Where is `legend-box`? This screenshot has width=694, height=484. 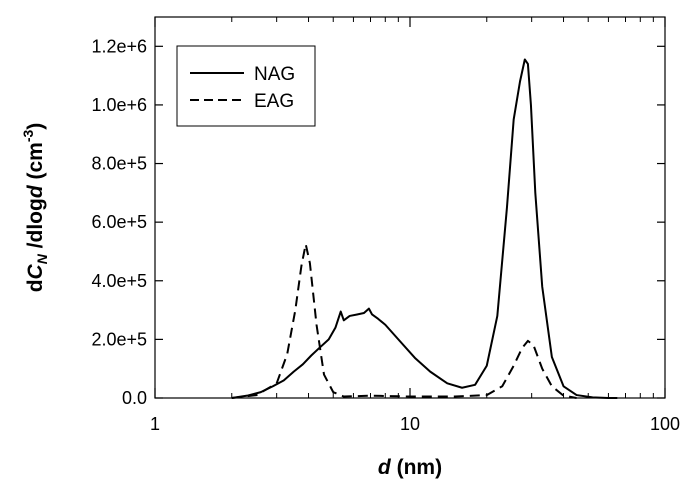
legend-box is located at coordinates (246, 86).